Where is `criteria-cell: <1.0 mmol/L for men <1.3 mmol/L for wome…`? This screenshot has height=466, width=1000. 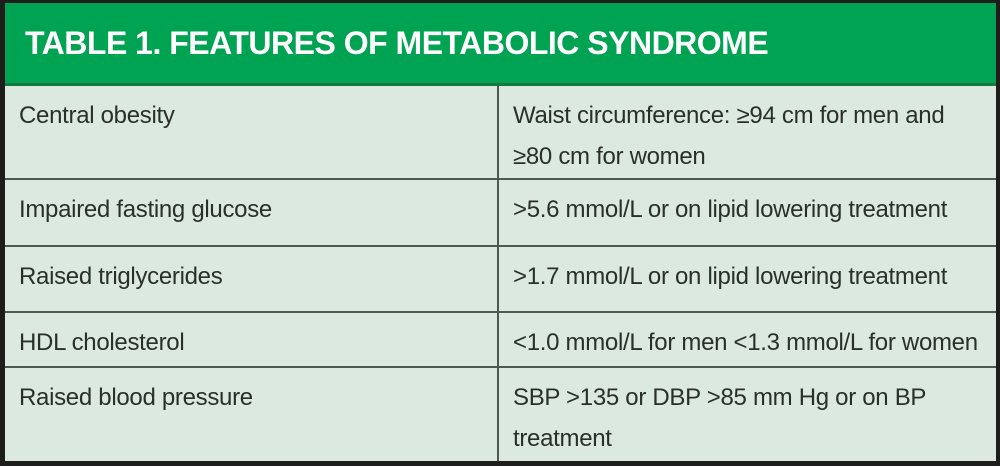 criteria-cell: <1.0 mmol/L for men <1.3 mmol/L for wome… is located at coordinates (746, 339).